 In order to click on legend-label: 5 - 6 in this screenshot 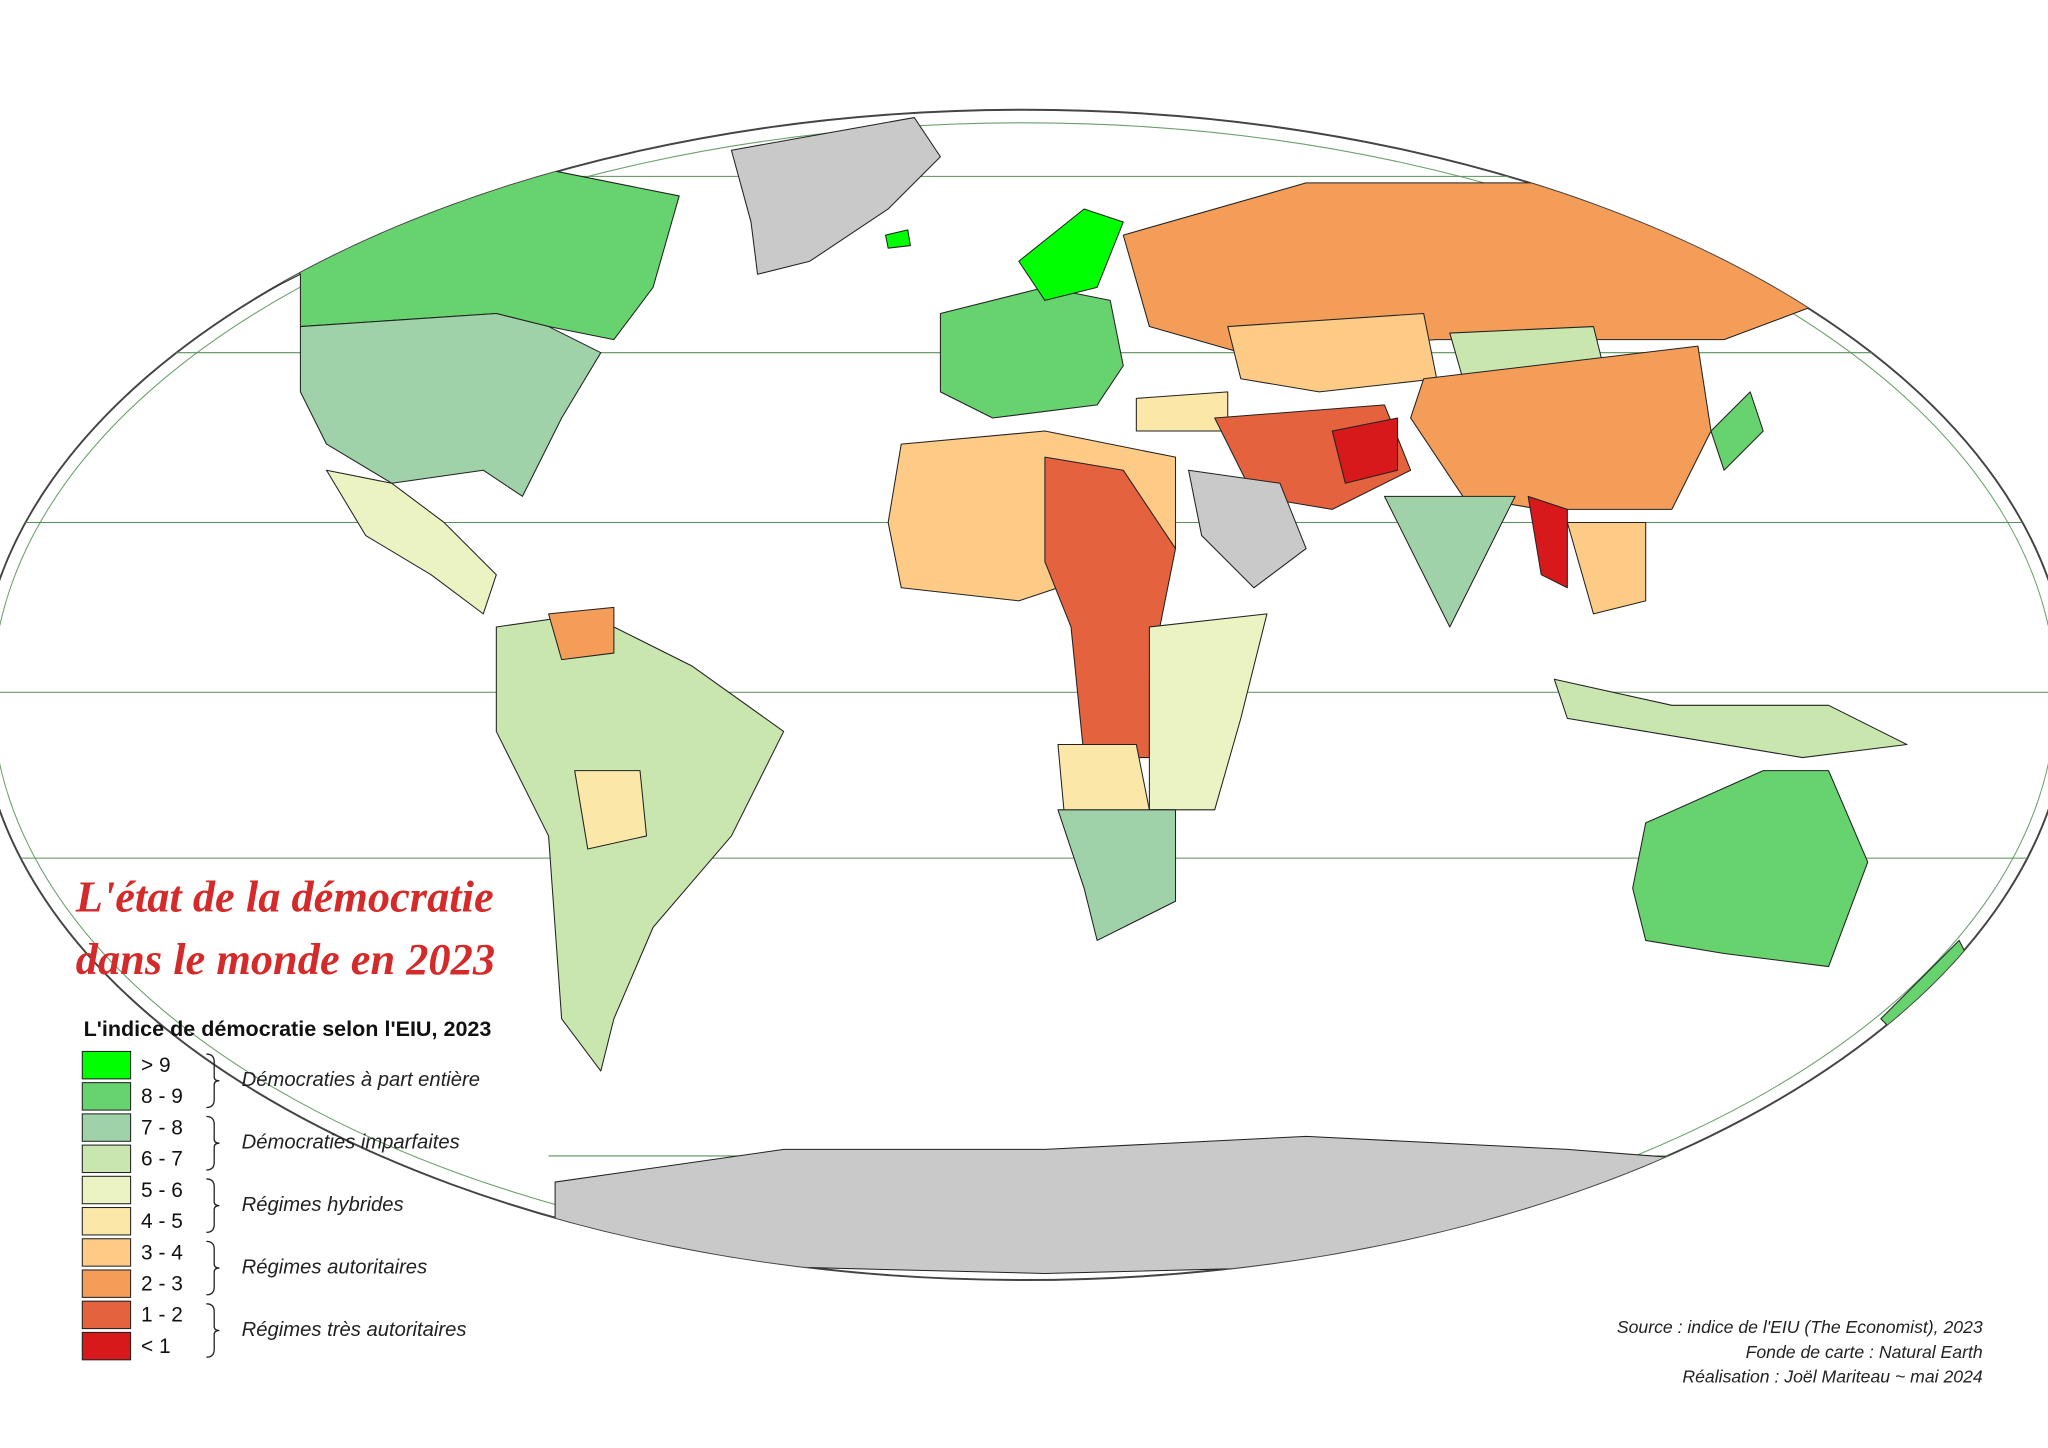, I will do `click(162, 1190)`.